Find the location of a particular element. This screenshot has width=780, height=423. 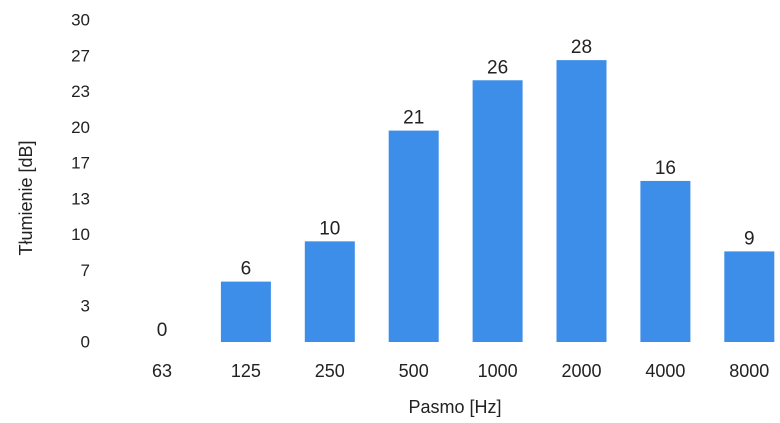

y-tick-label: 23 is located at coordinates (80, 91).